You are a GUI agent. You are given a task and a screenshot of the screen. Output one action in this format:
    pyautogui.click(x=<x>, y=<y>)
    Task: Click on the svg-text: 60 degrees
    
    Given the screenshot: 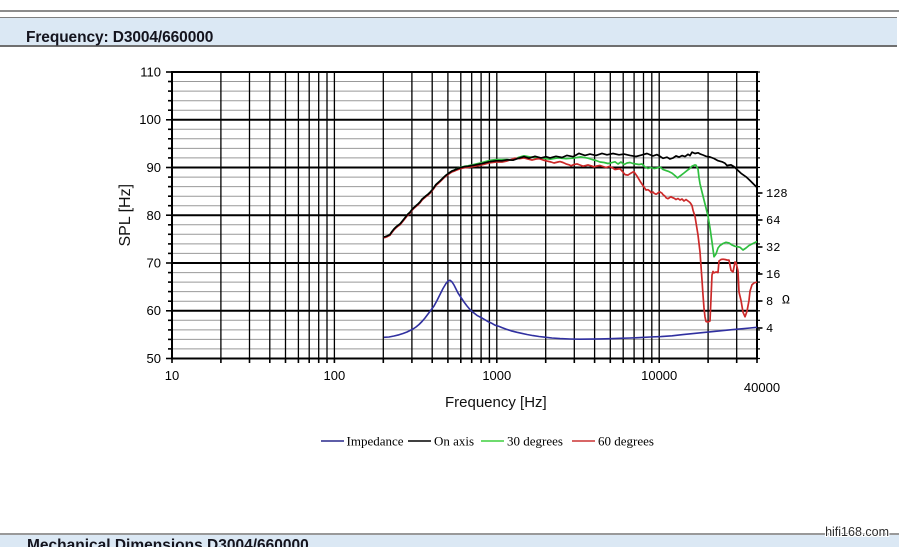 What is the action you would take?
    pyautogui.click(x=626, y=441)
    